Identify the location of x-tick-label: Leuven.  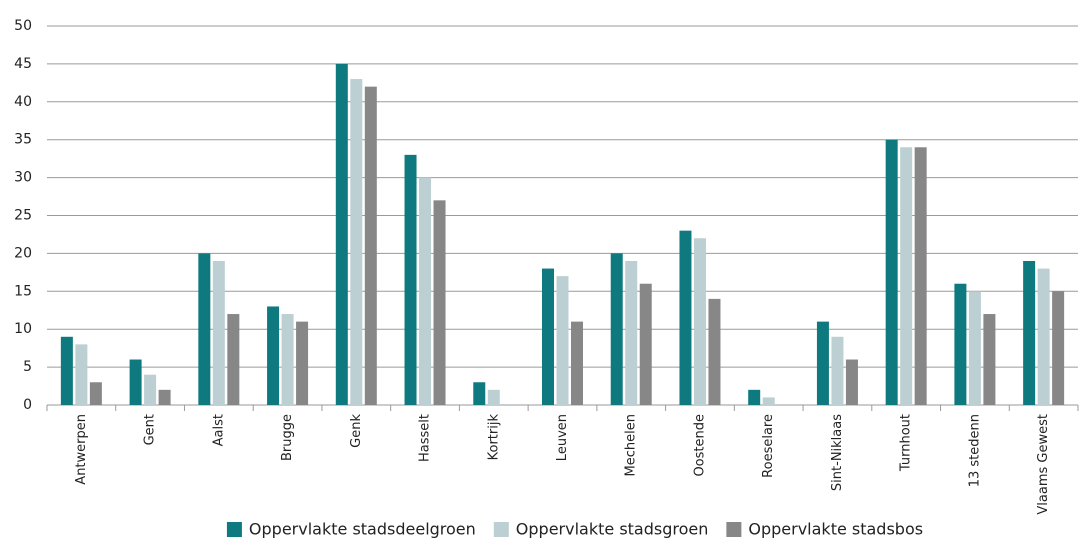
(562, 437).